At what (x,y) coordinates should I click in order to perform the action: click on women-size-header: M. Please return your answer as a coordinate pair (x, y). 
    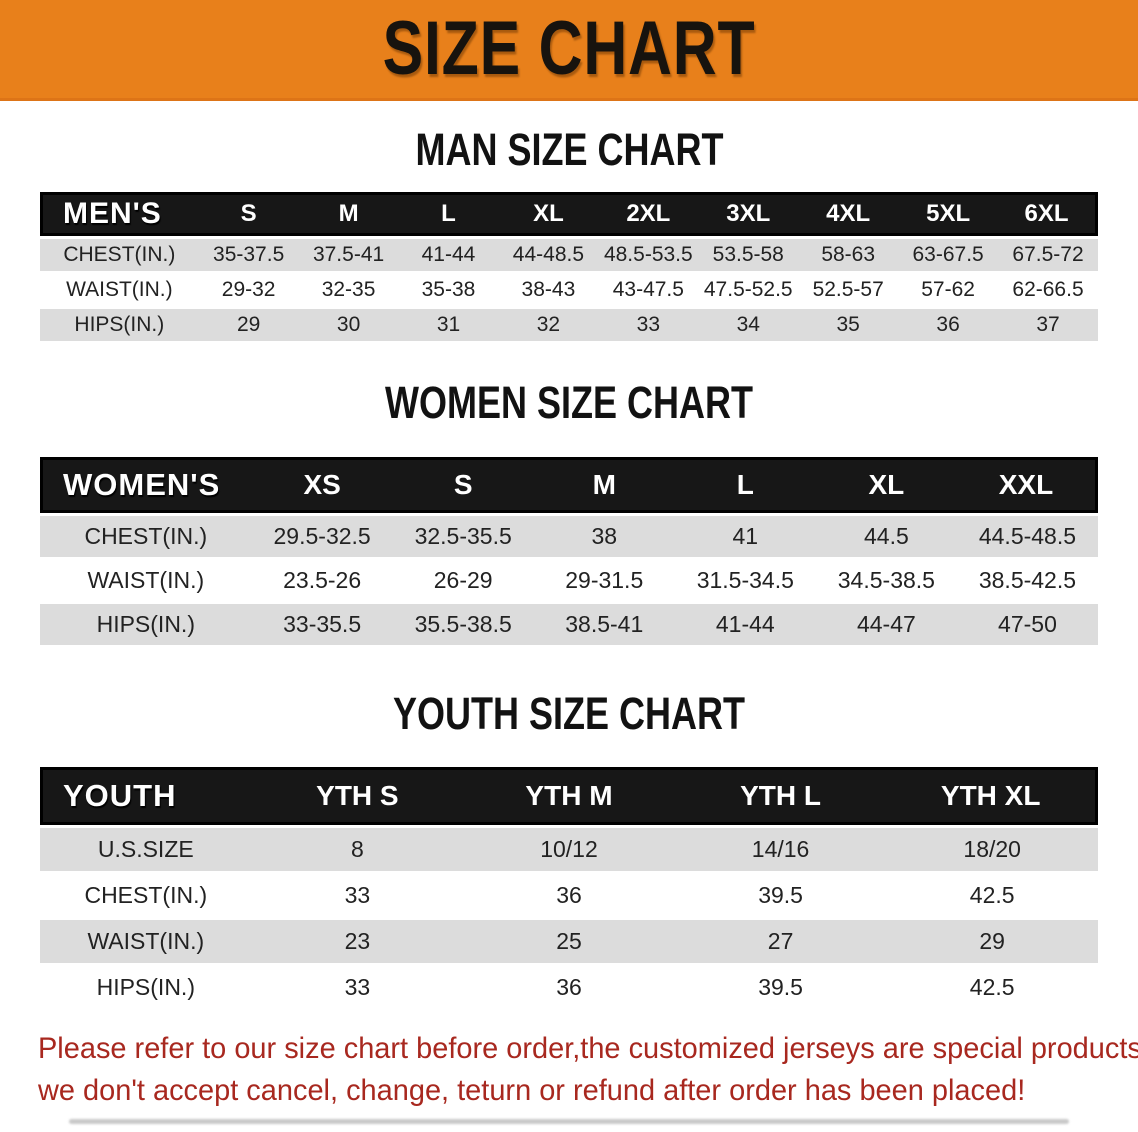
    Looking at the image, I should click on (604, 484).